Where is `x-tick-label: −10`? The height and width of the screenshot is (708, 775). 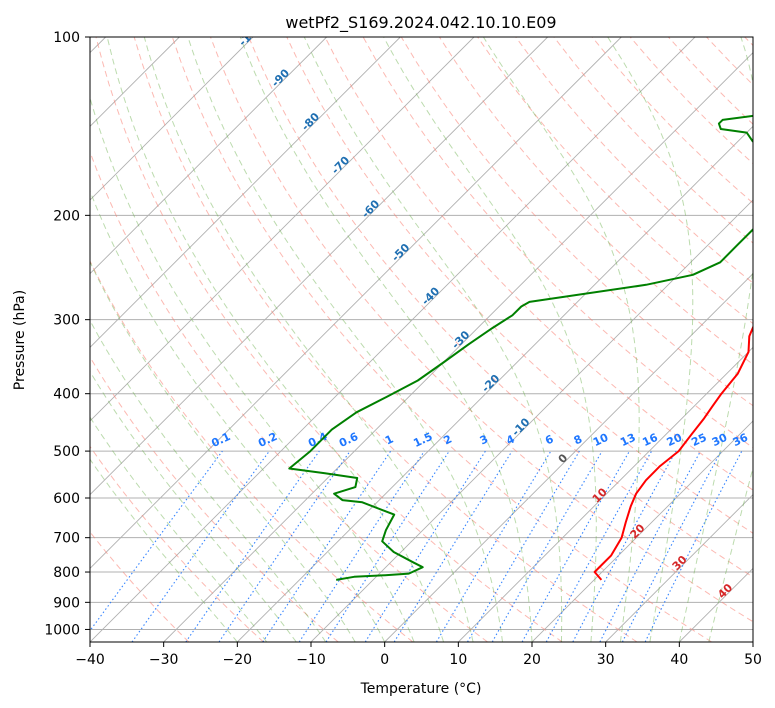 x-tick-label: −10 is located at coordinates (311, 660).